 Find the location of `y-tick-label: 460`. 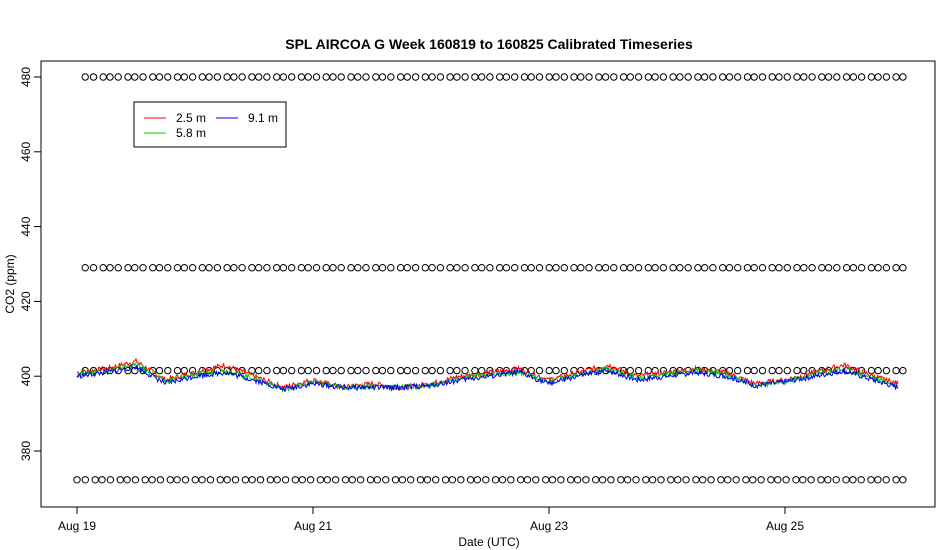

y-tick-label: 460 is located at coordinates (26, 151).